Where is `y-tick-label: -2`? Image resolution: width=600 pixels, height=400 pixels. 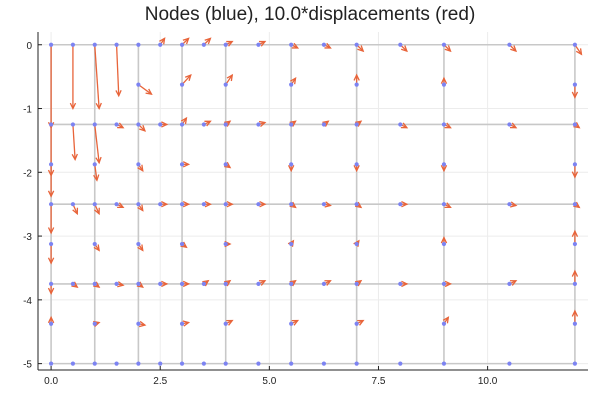 y-tick-label: -2 is located at coordinates (27, 173).